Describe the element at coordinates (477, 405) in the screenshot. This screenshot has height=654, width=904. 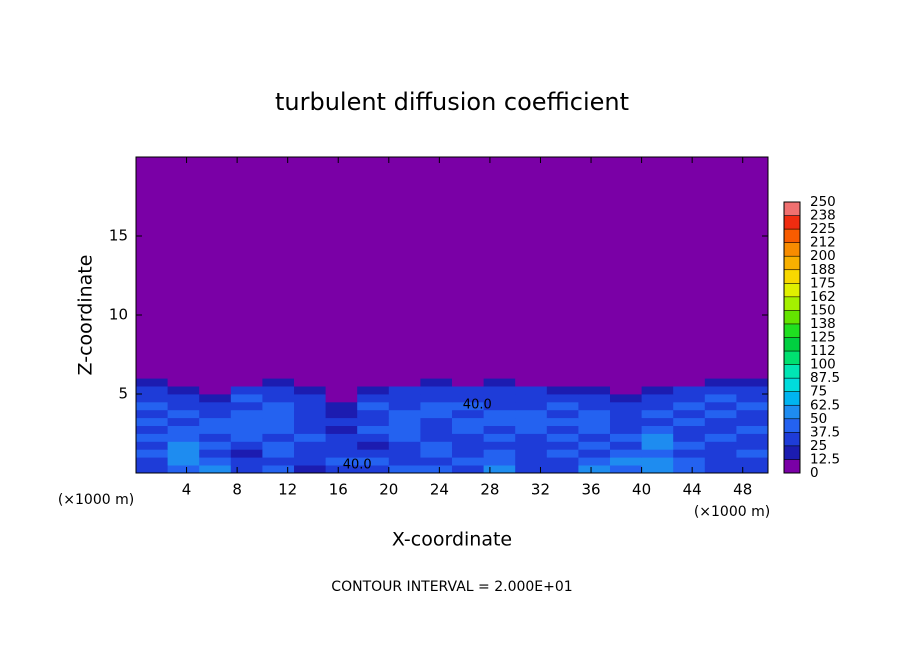
I see `contour-label: 40.0` at that location.